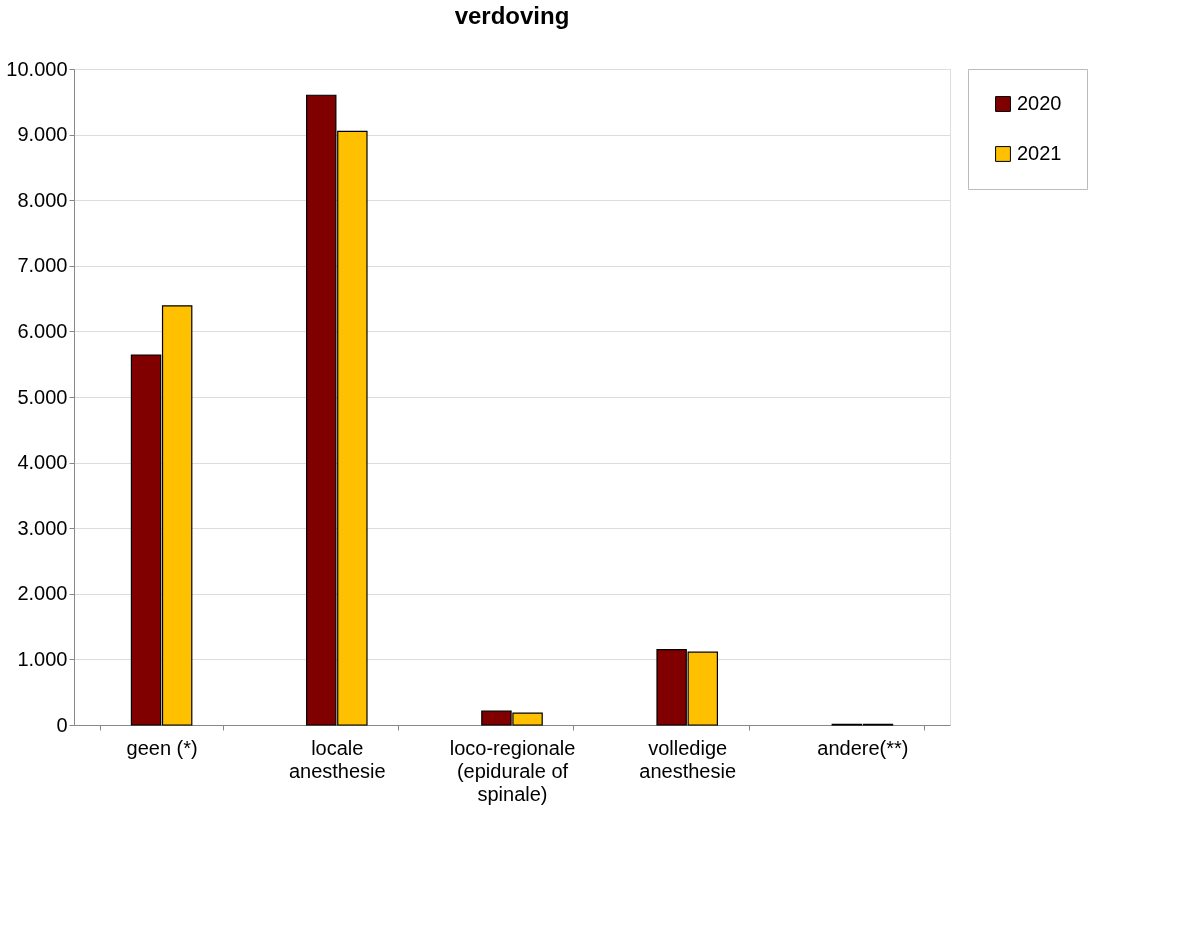 This screenshot has width=1190, height=938. I want to click on y-tick-label: 10.000, so click(37, 68).